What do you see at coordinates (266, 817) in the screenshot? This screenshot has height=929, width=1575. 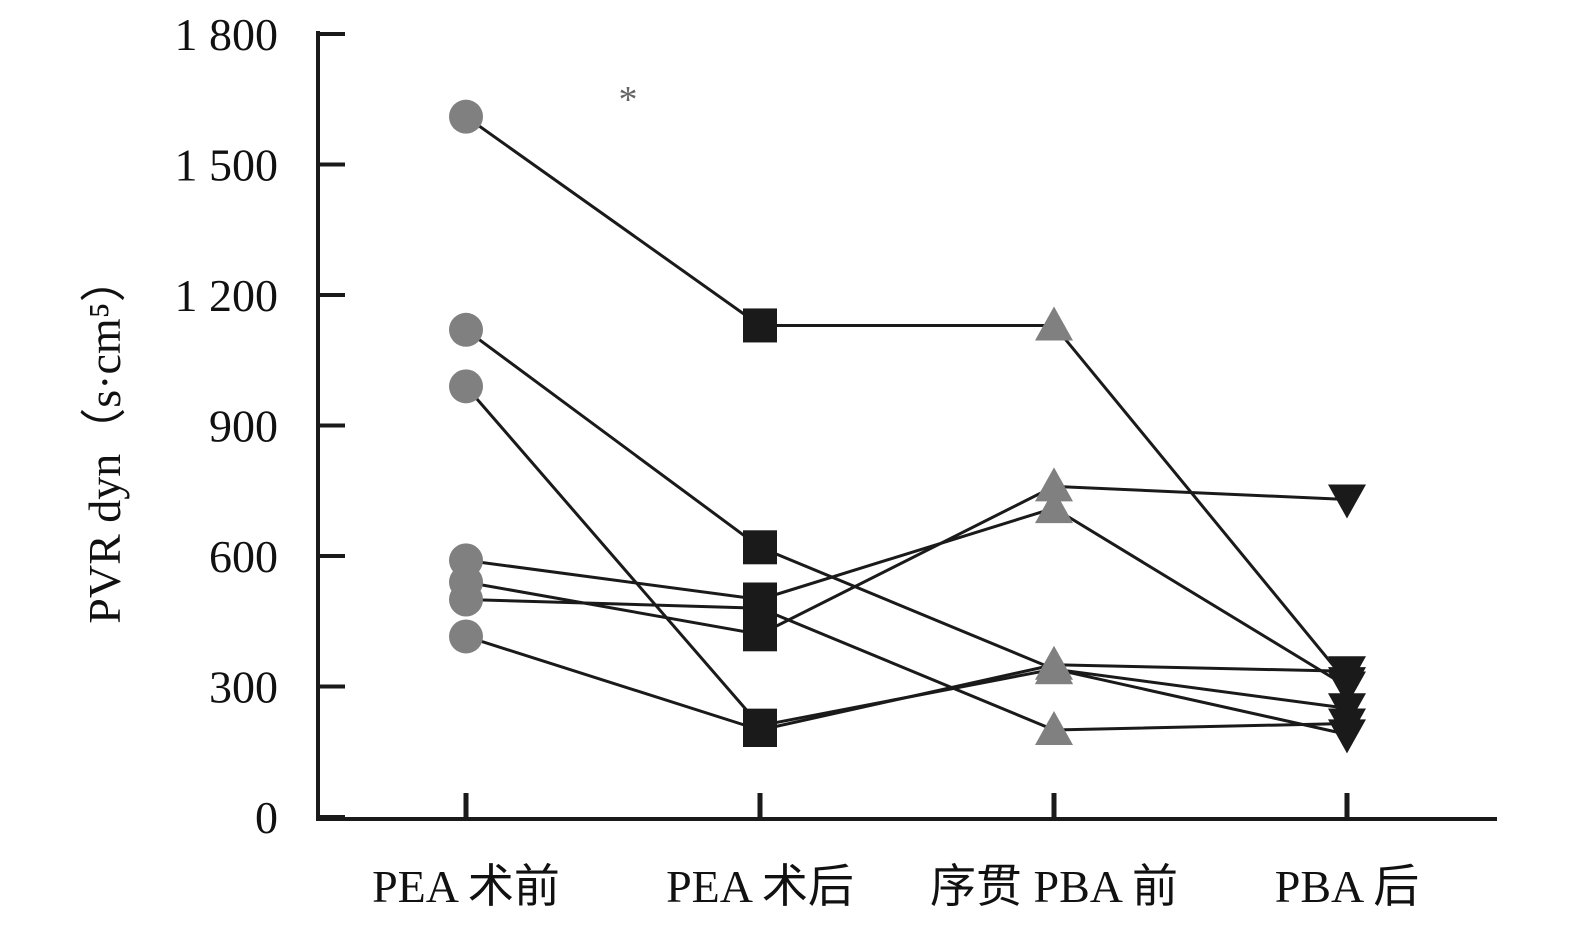 I see `y-tick-label: 0` at bounding box center [266, 817].